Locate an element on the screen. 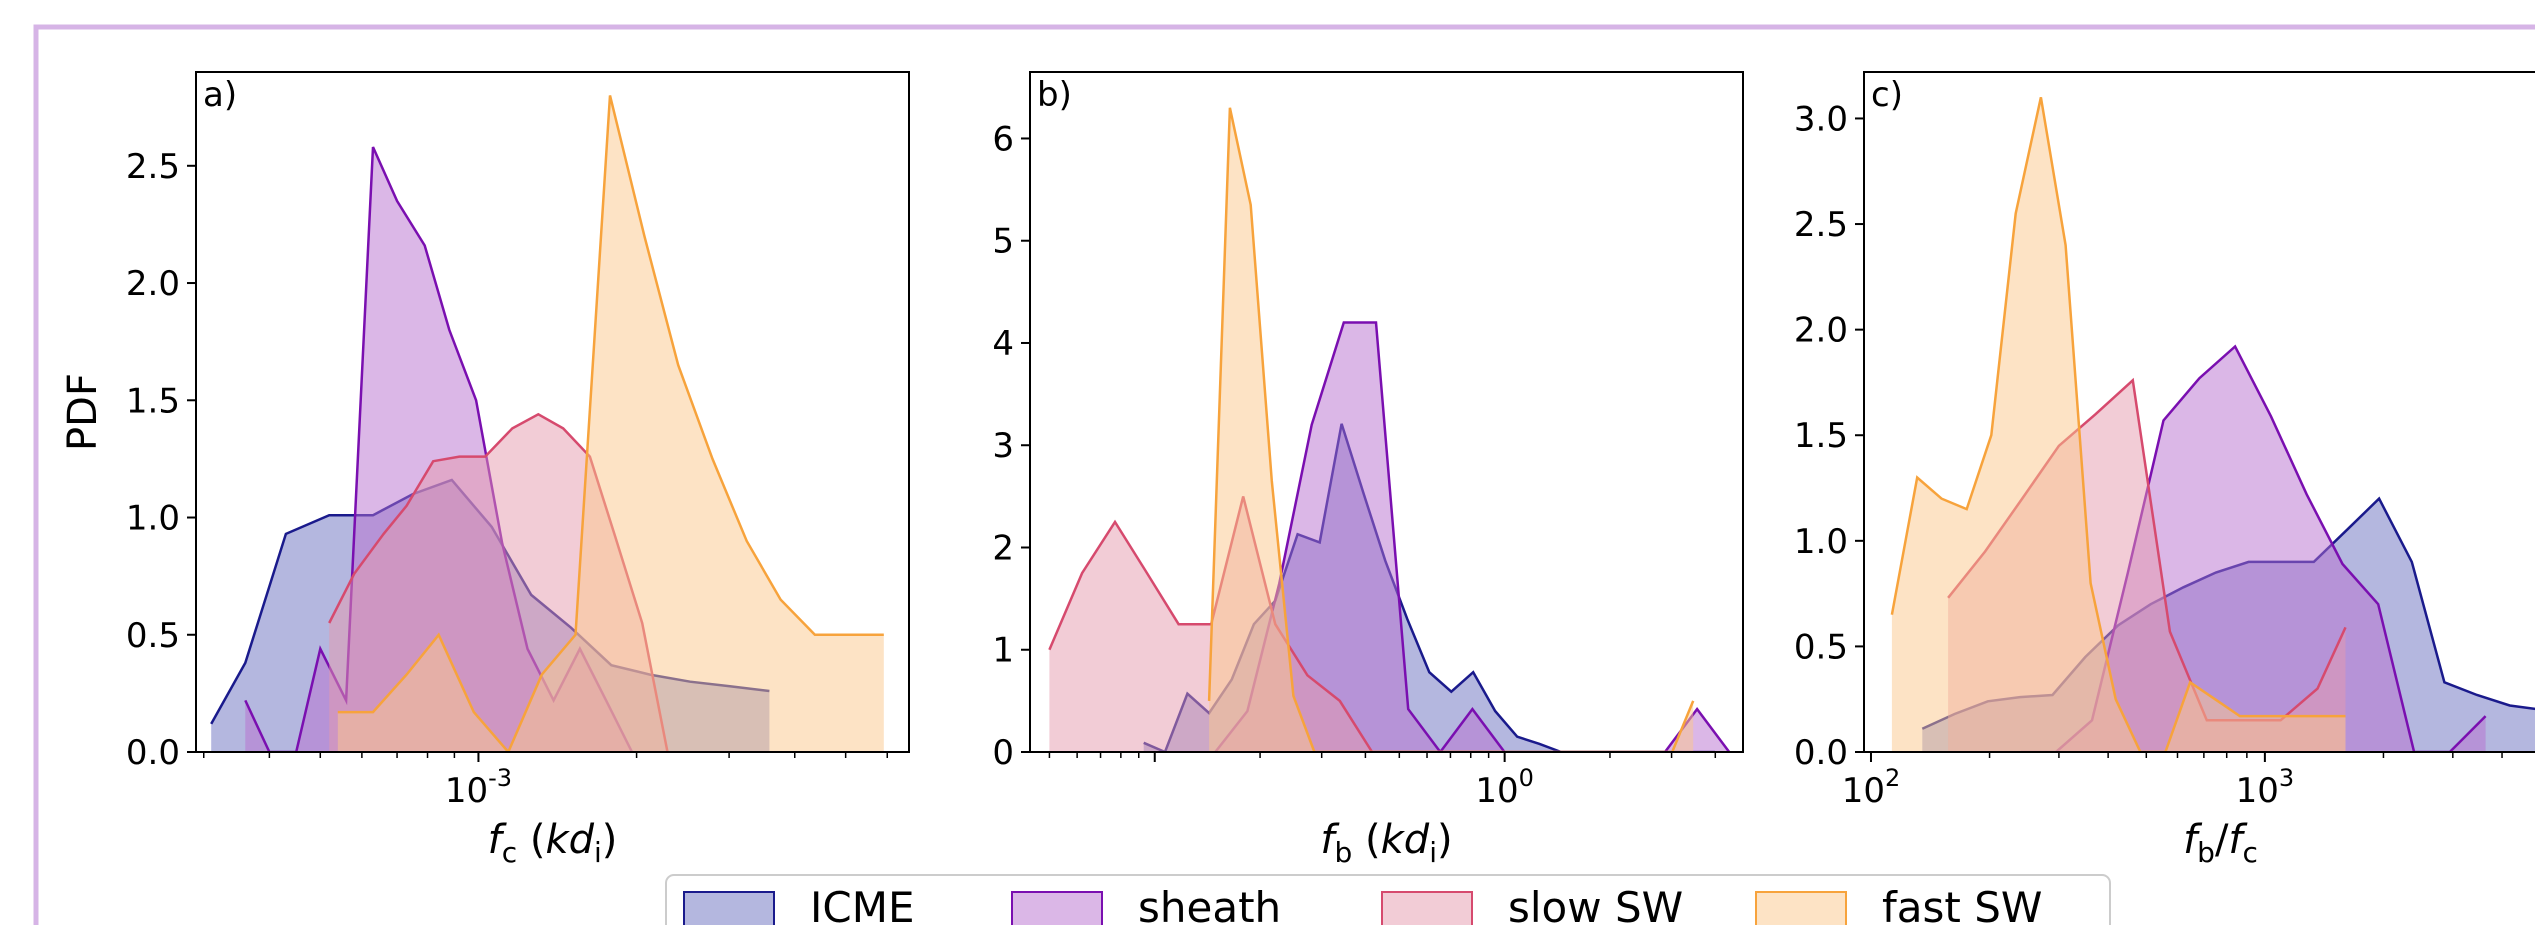 This screenshot has height=925, width=2535. y-tick-label: 2 is located at coordinates (1003, 548).